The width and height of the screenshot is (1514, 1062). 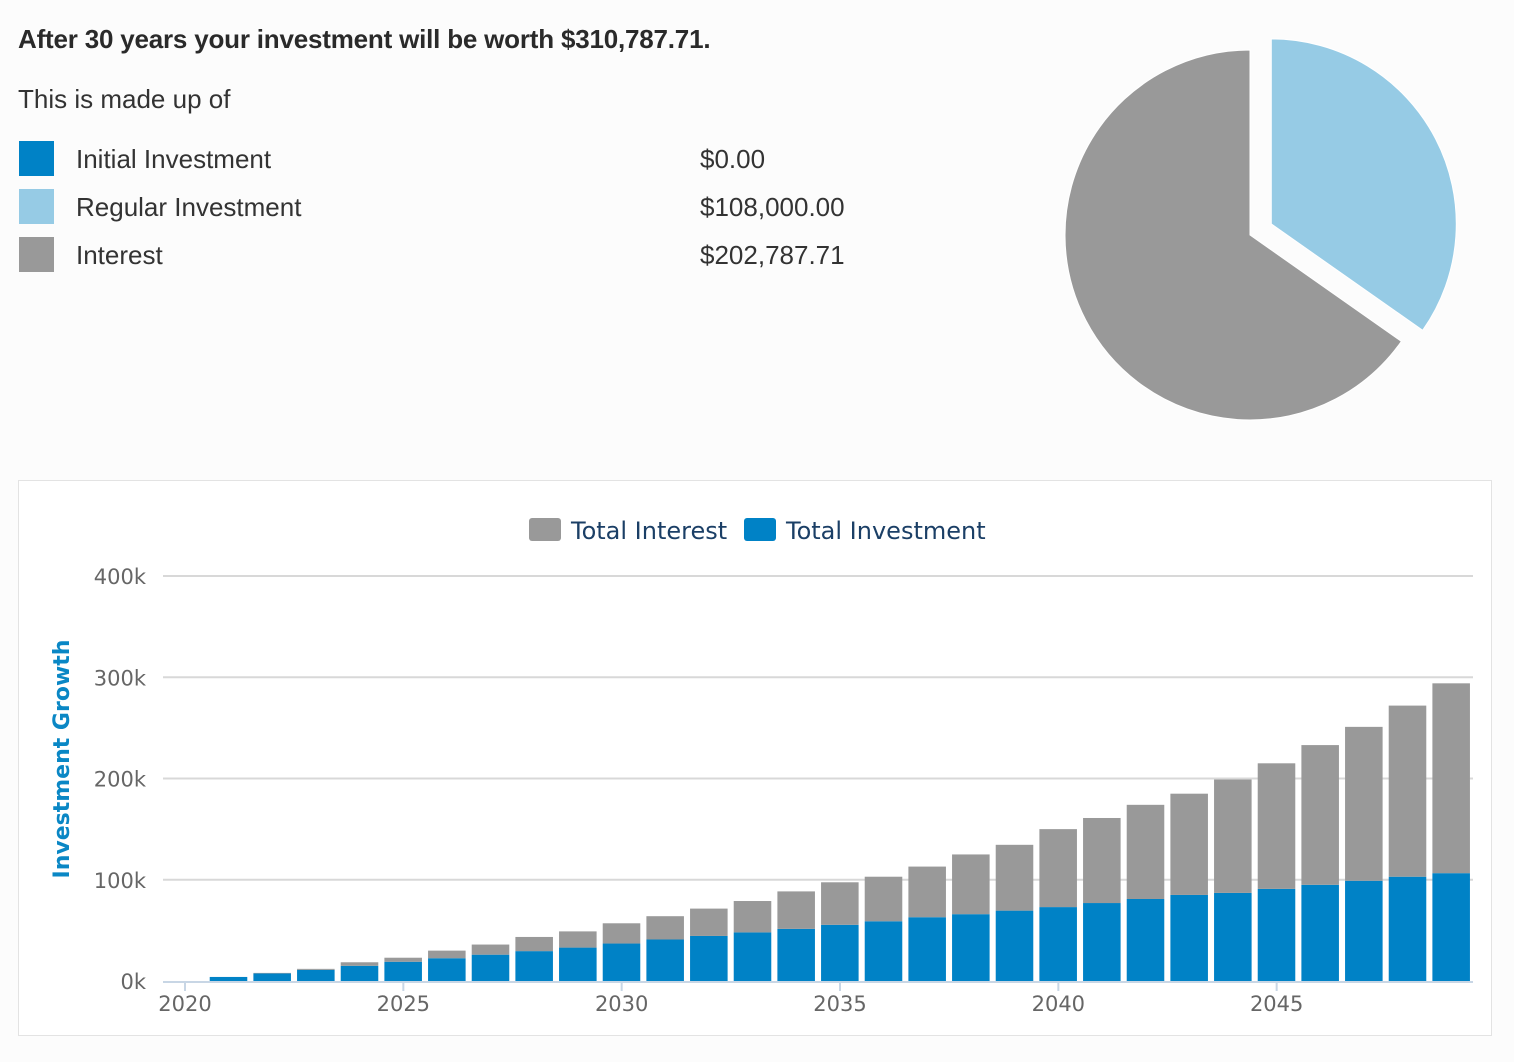 I want to click on pie-slice-interest, so click(x=1233, y=235).